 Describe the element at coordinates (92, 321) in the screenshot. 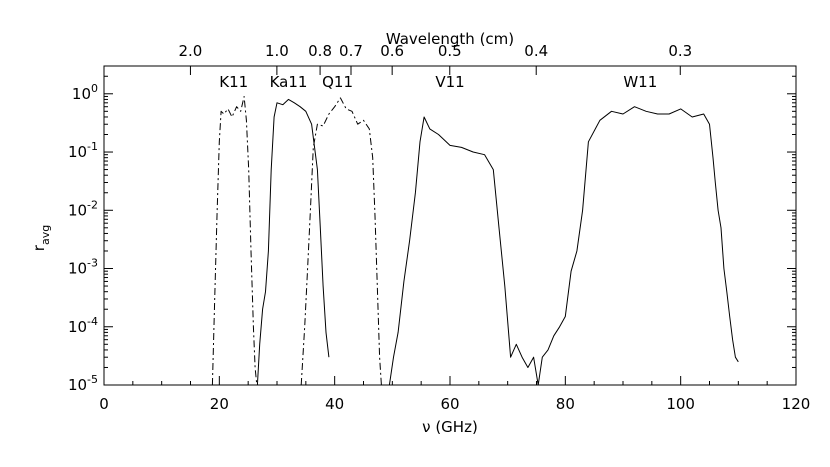

I see `y-tick-label-exponent: -4` at that location.